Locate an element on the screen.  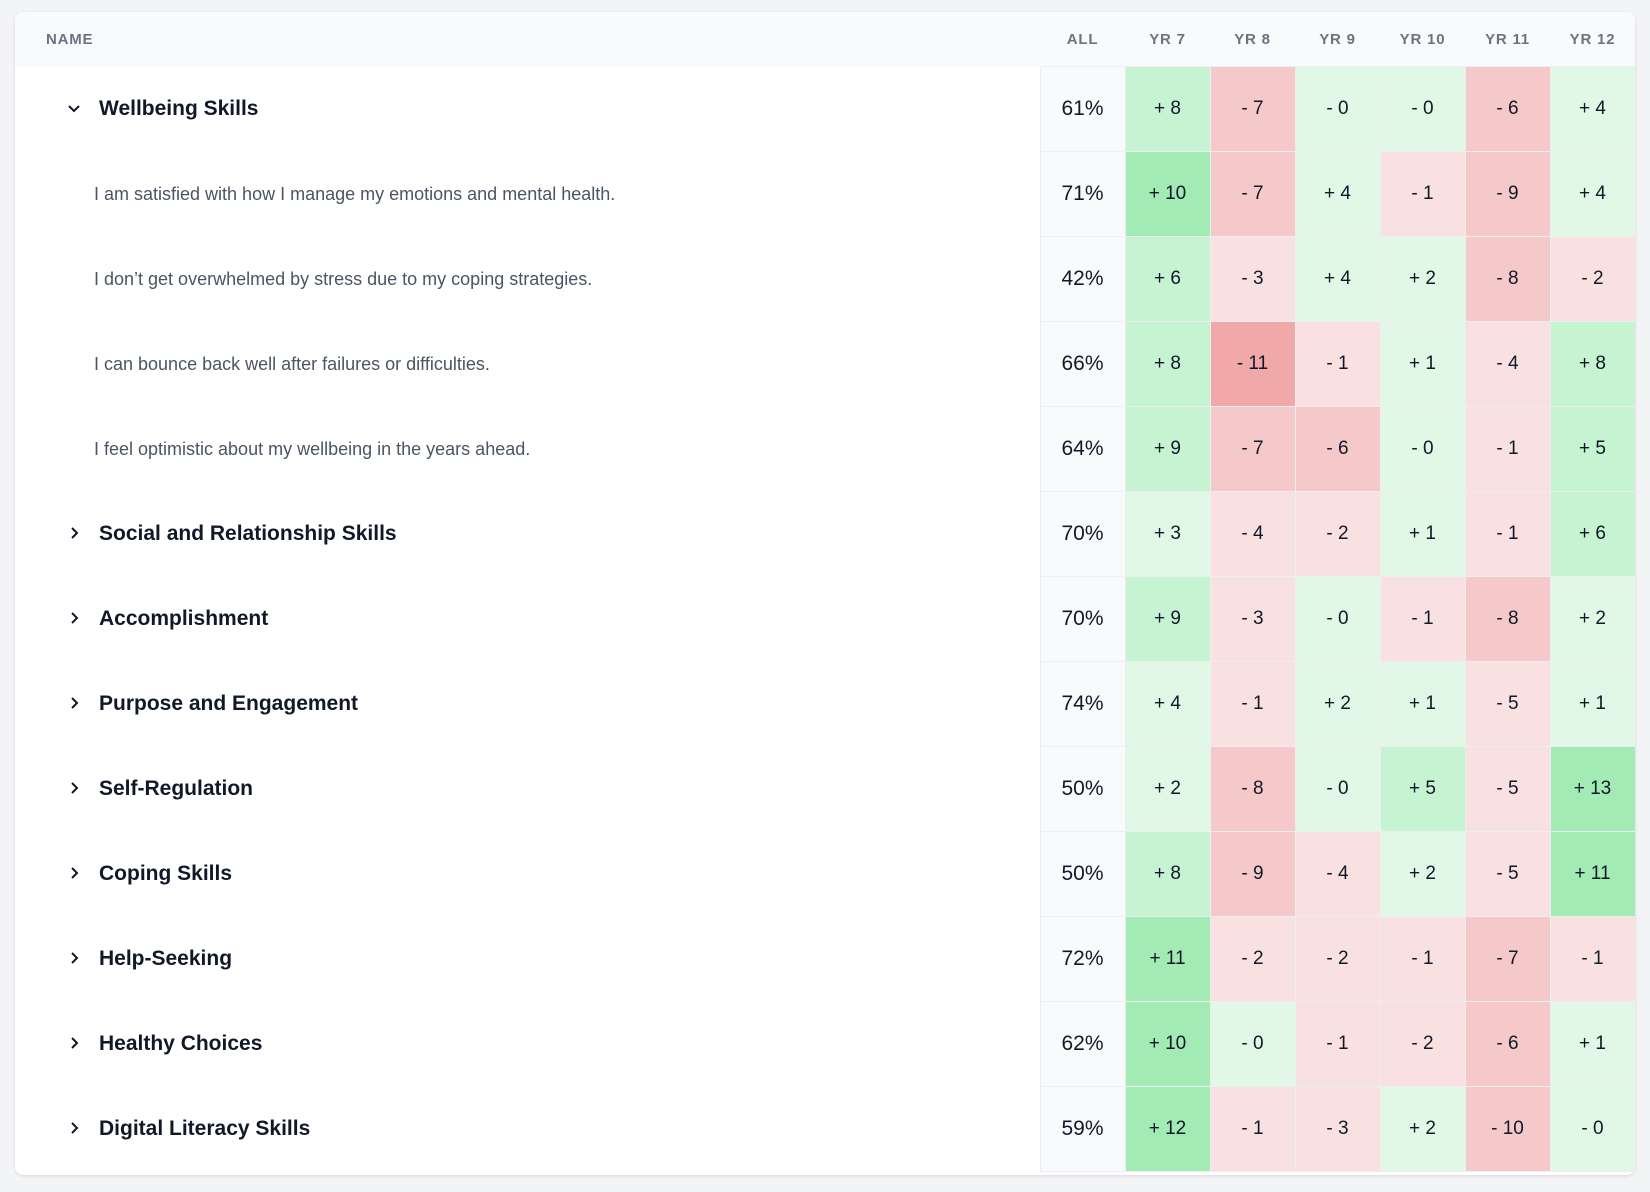
all-cell: 42% is located at coordinates (1082, 279).